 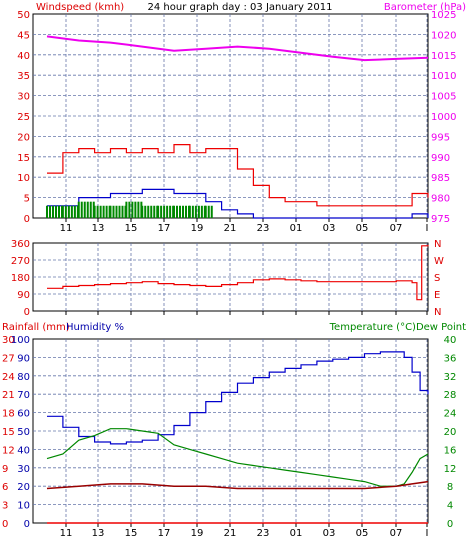 I want to click on humidity-tick-label: 30, so click(x=23, y=469).